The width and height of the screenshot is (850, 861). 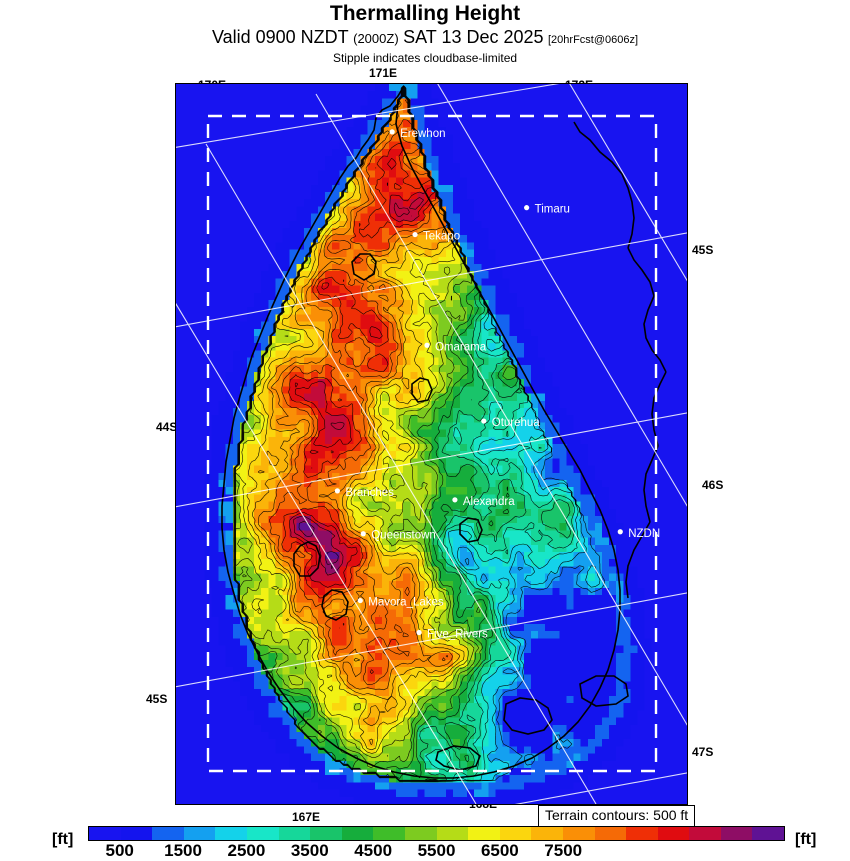 What do you see at coordinates (616, 816) in the screenshot?
I see `terrain-contour-legend: Terrain contours: 500 ft` at bounding box center [616, 816].